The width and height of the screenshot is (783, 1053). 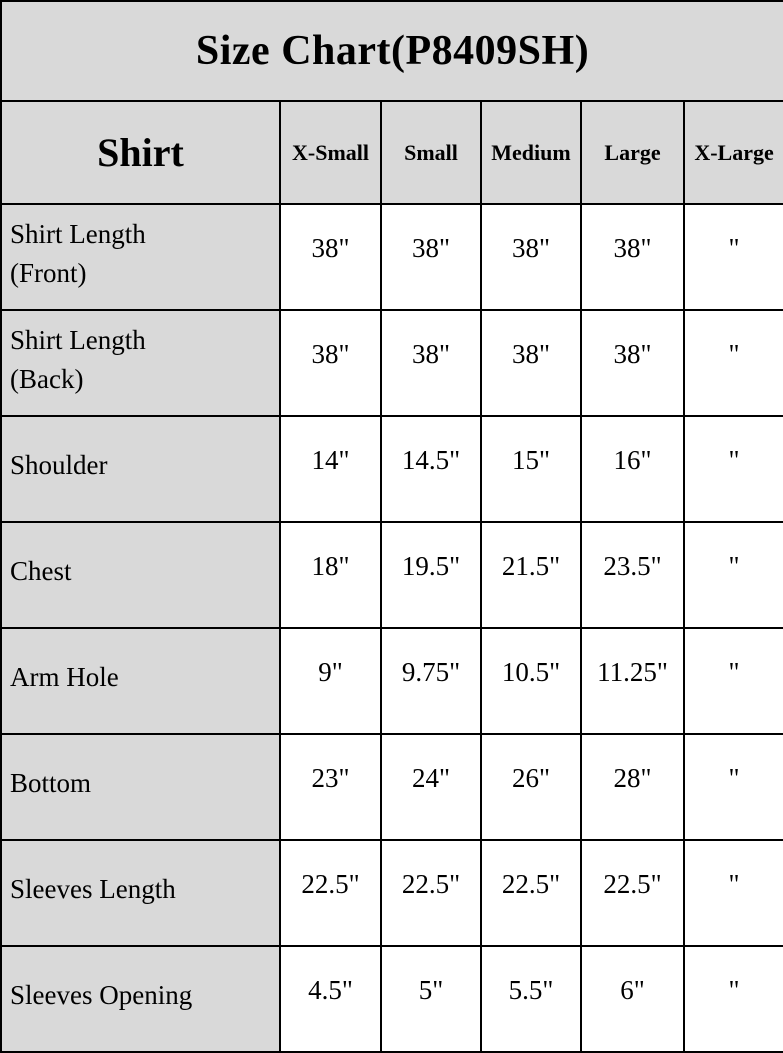 I want to click on table-row: Chest 18" 19.5" 21.5" 23.5" ", so click(x=391, y=575).